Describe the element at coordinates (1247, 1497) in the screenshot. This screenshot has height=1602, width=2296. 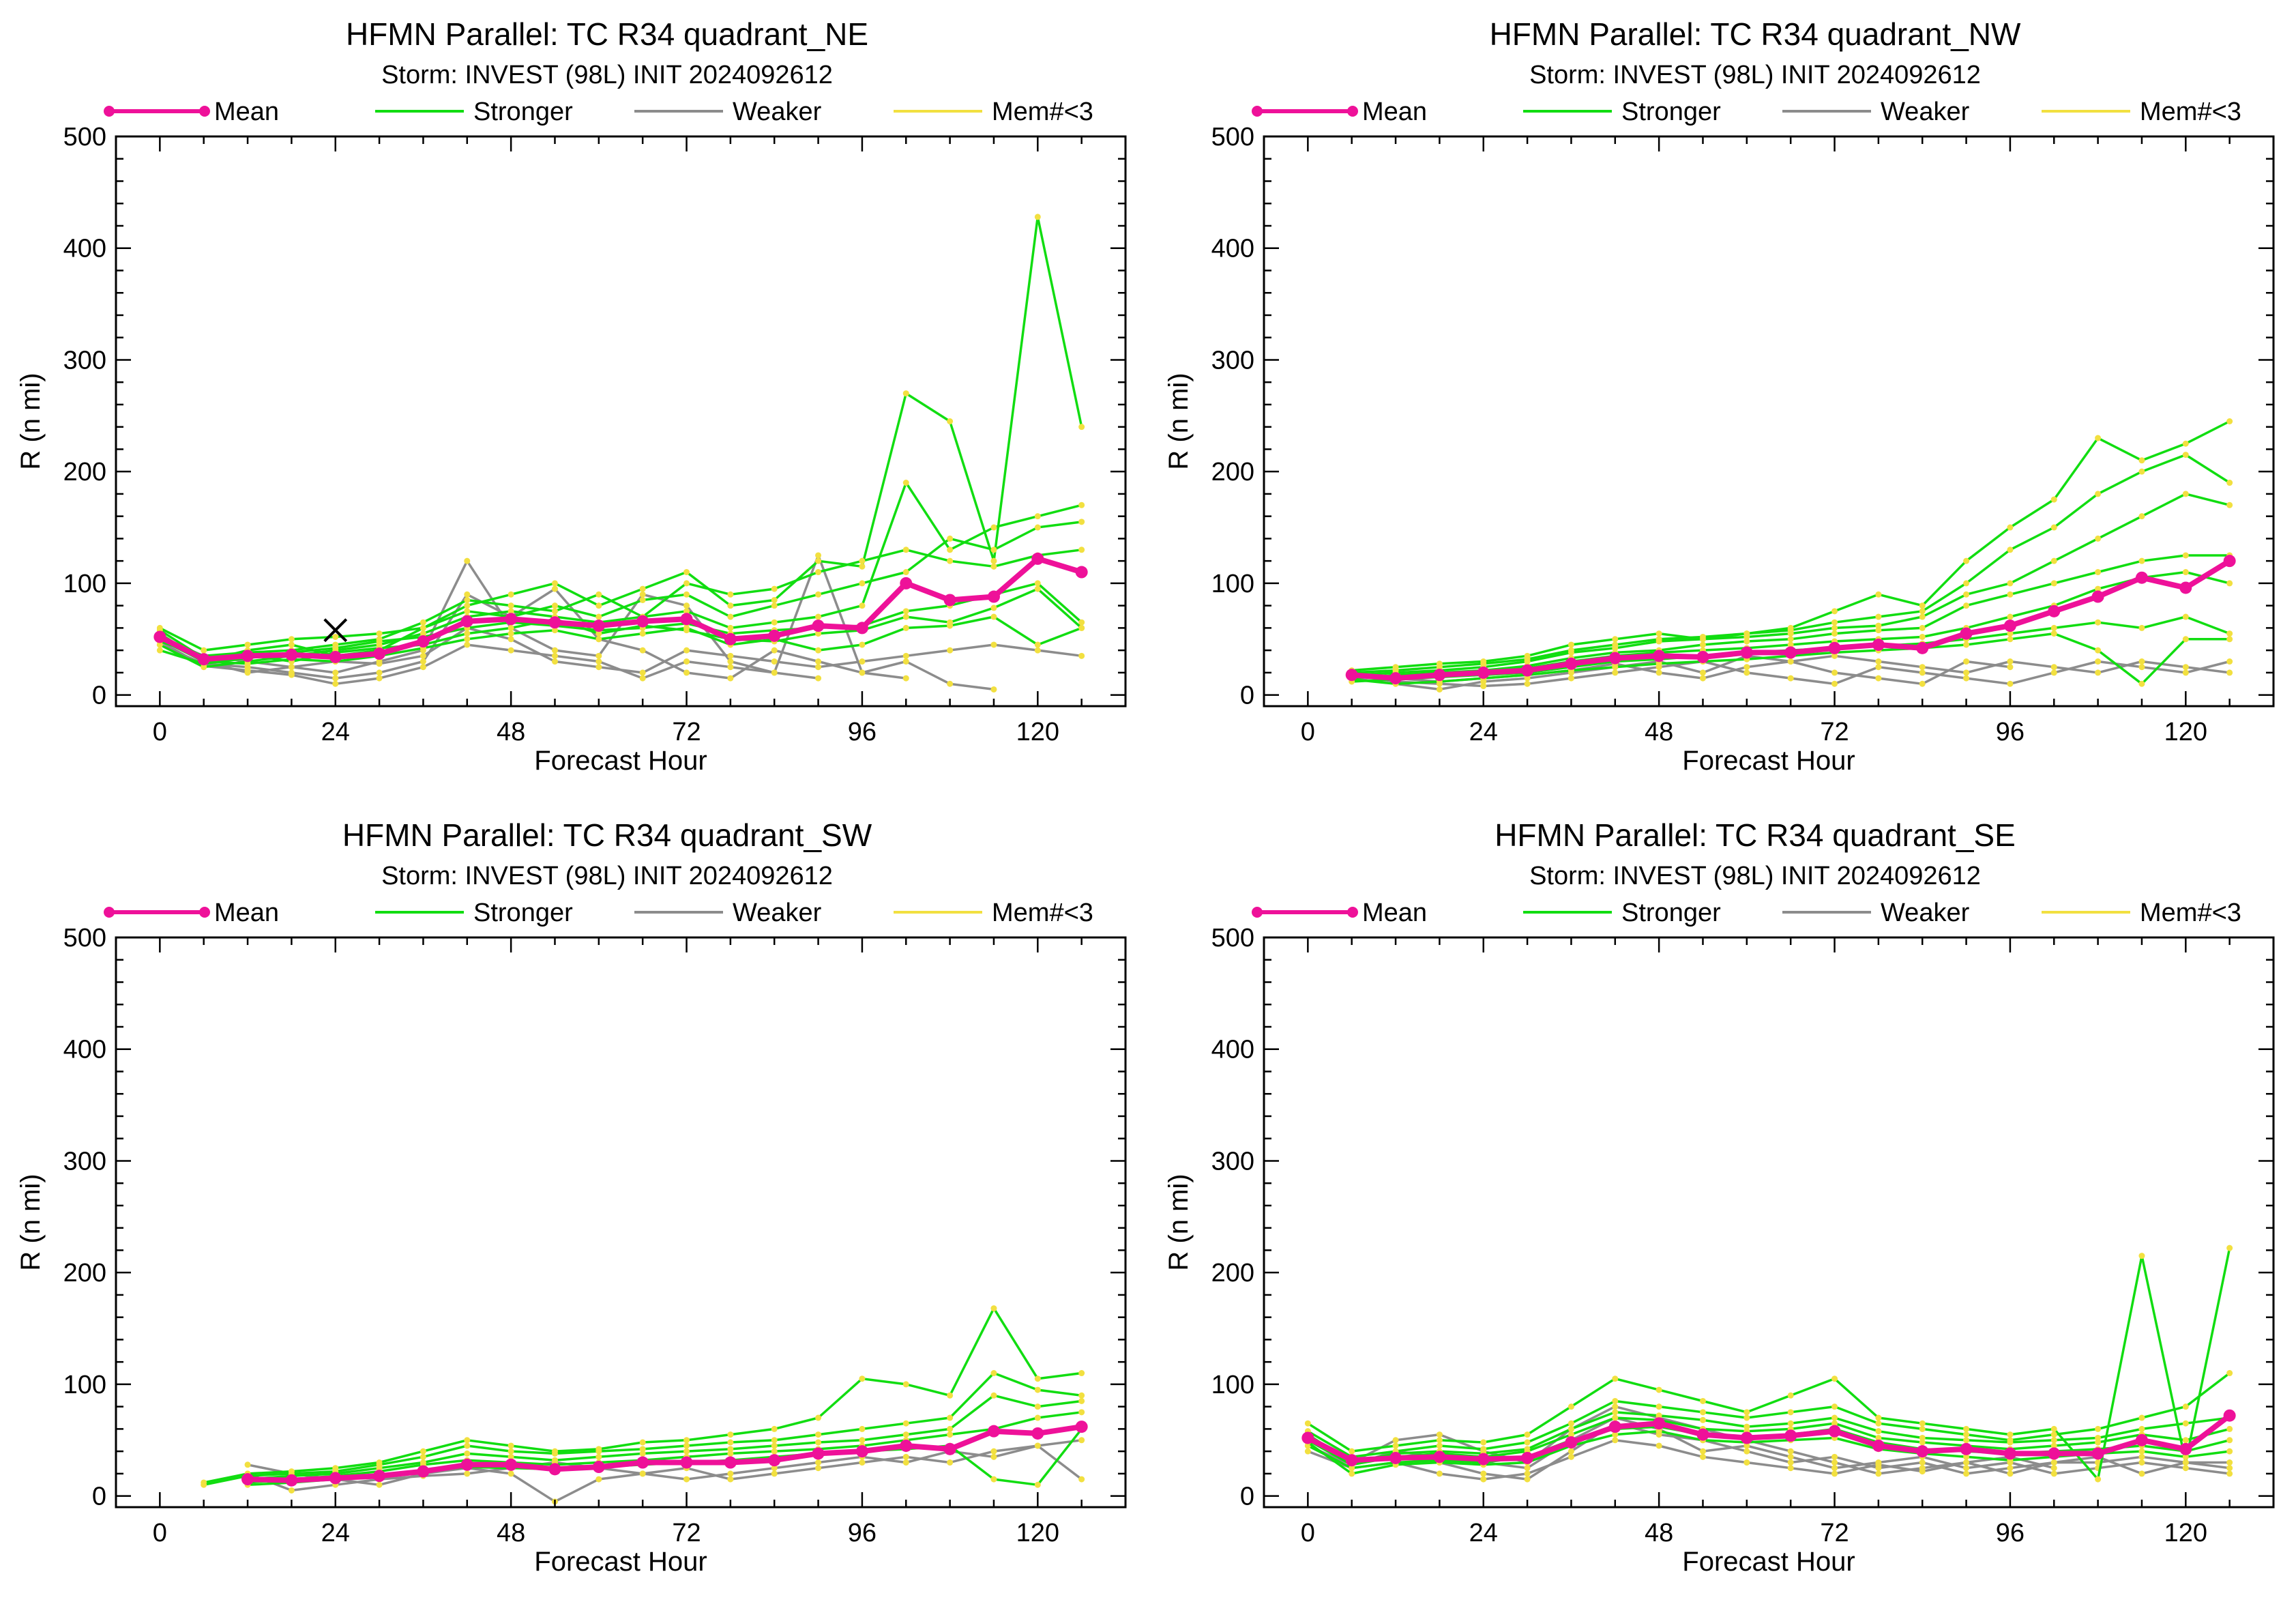
I see `y-tick-label: 0` at that location.